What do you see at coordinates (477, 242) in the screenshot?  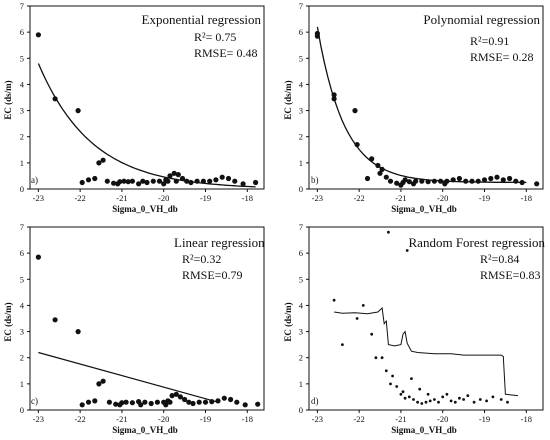 I see `panel-title: Random Forest regression` at bounding box center [477, 242].